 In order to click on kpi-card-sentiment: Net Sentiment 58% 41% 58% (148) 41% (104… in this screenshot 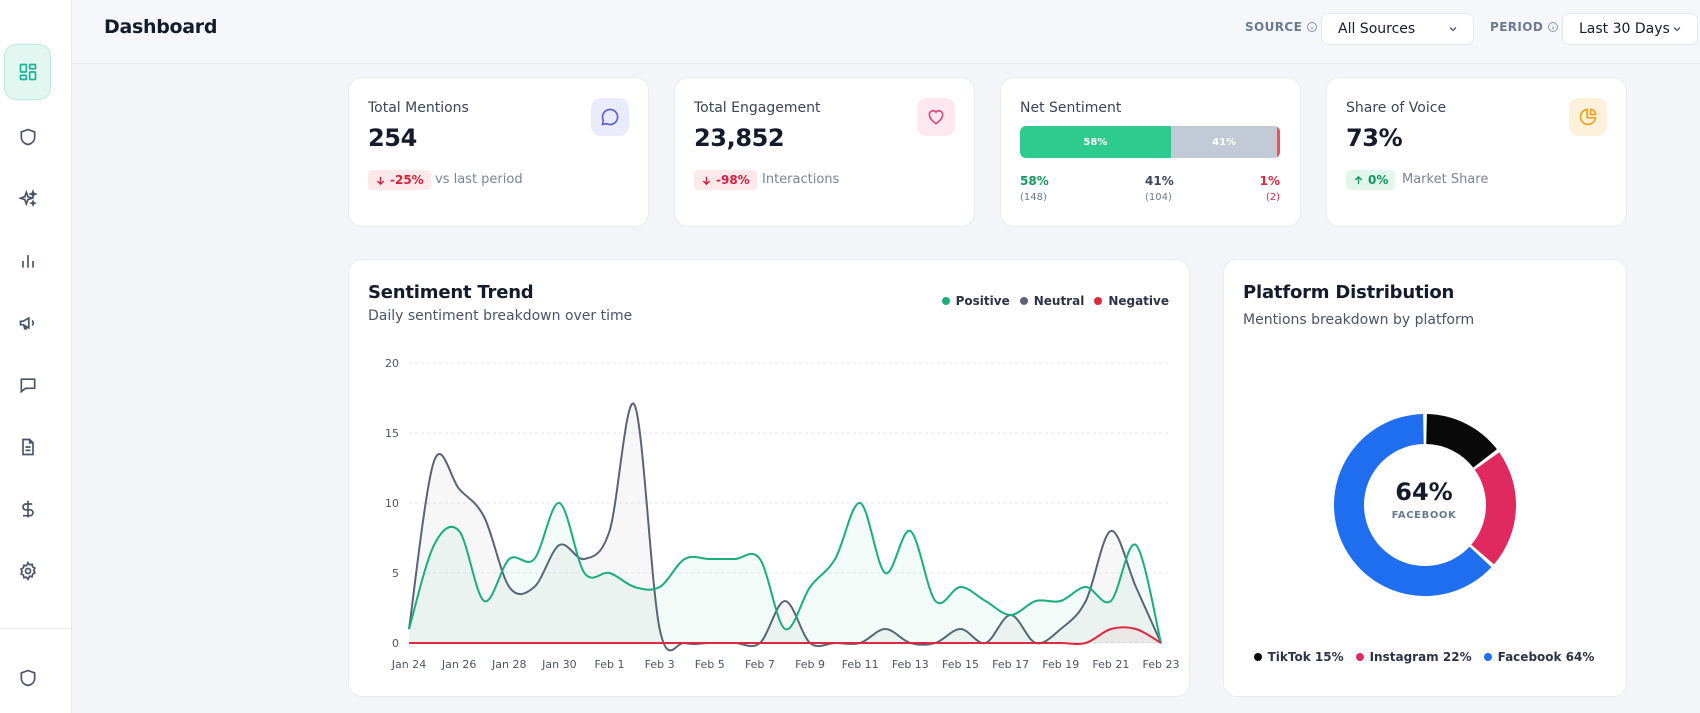, I will do `click(1150, 152)`.